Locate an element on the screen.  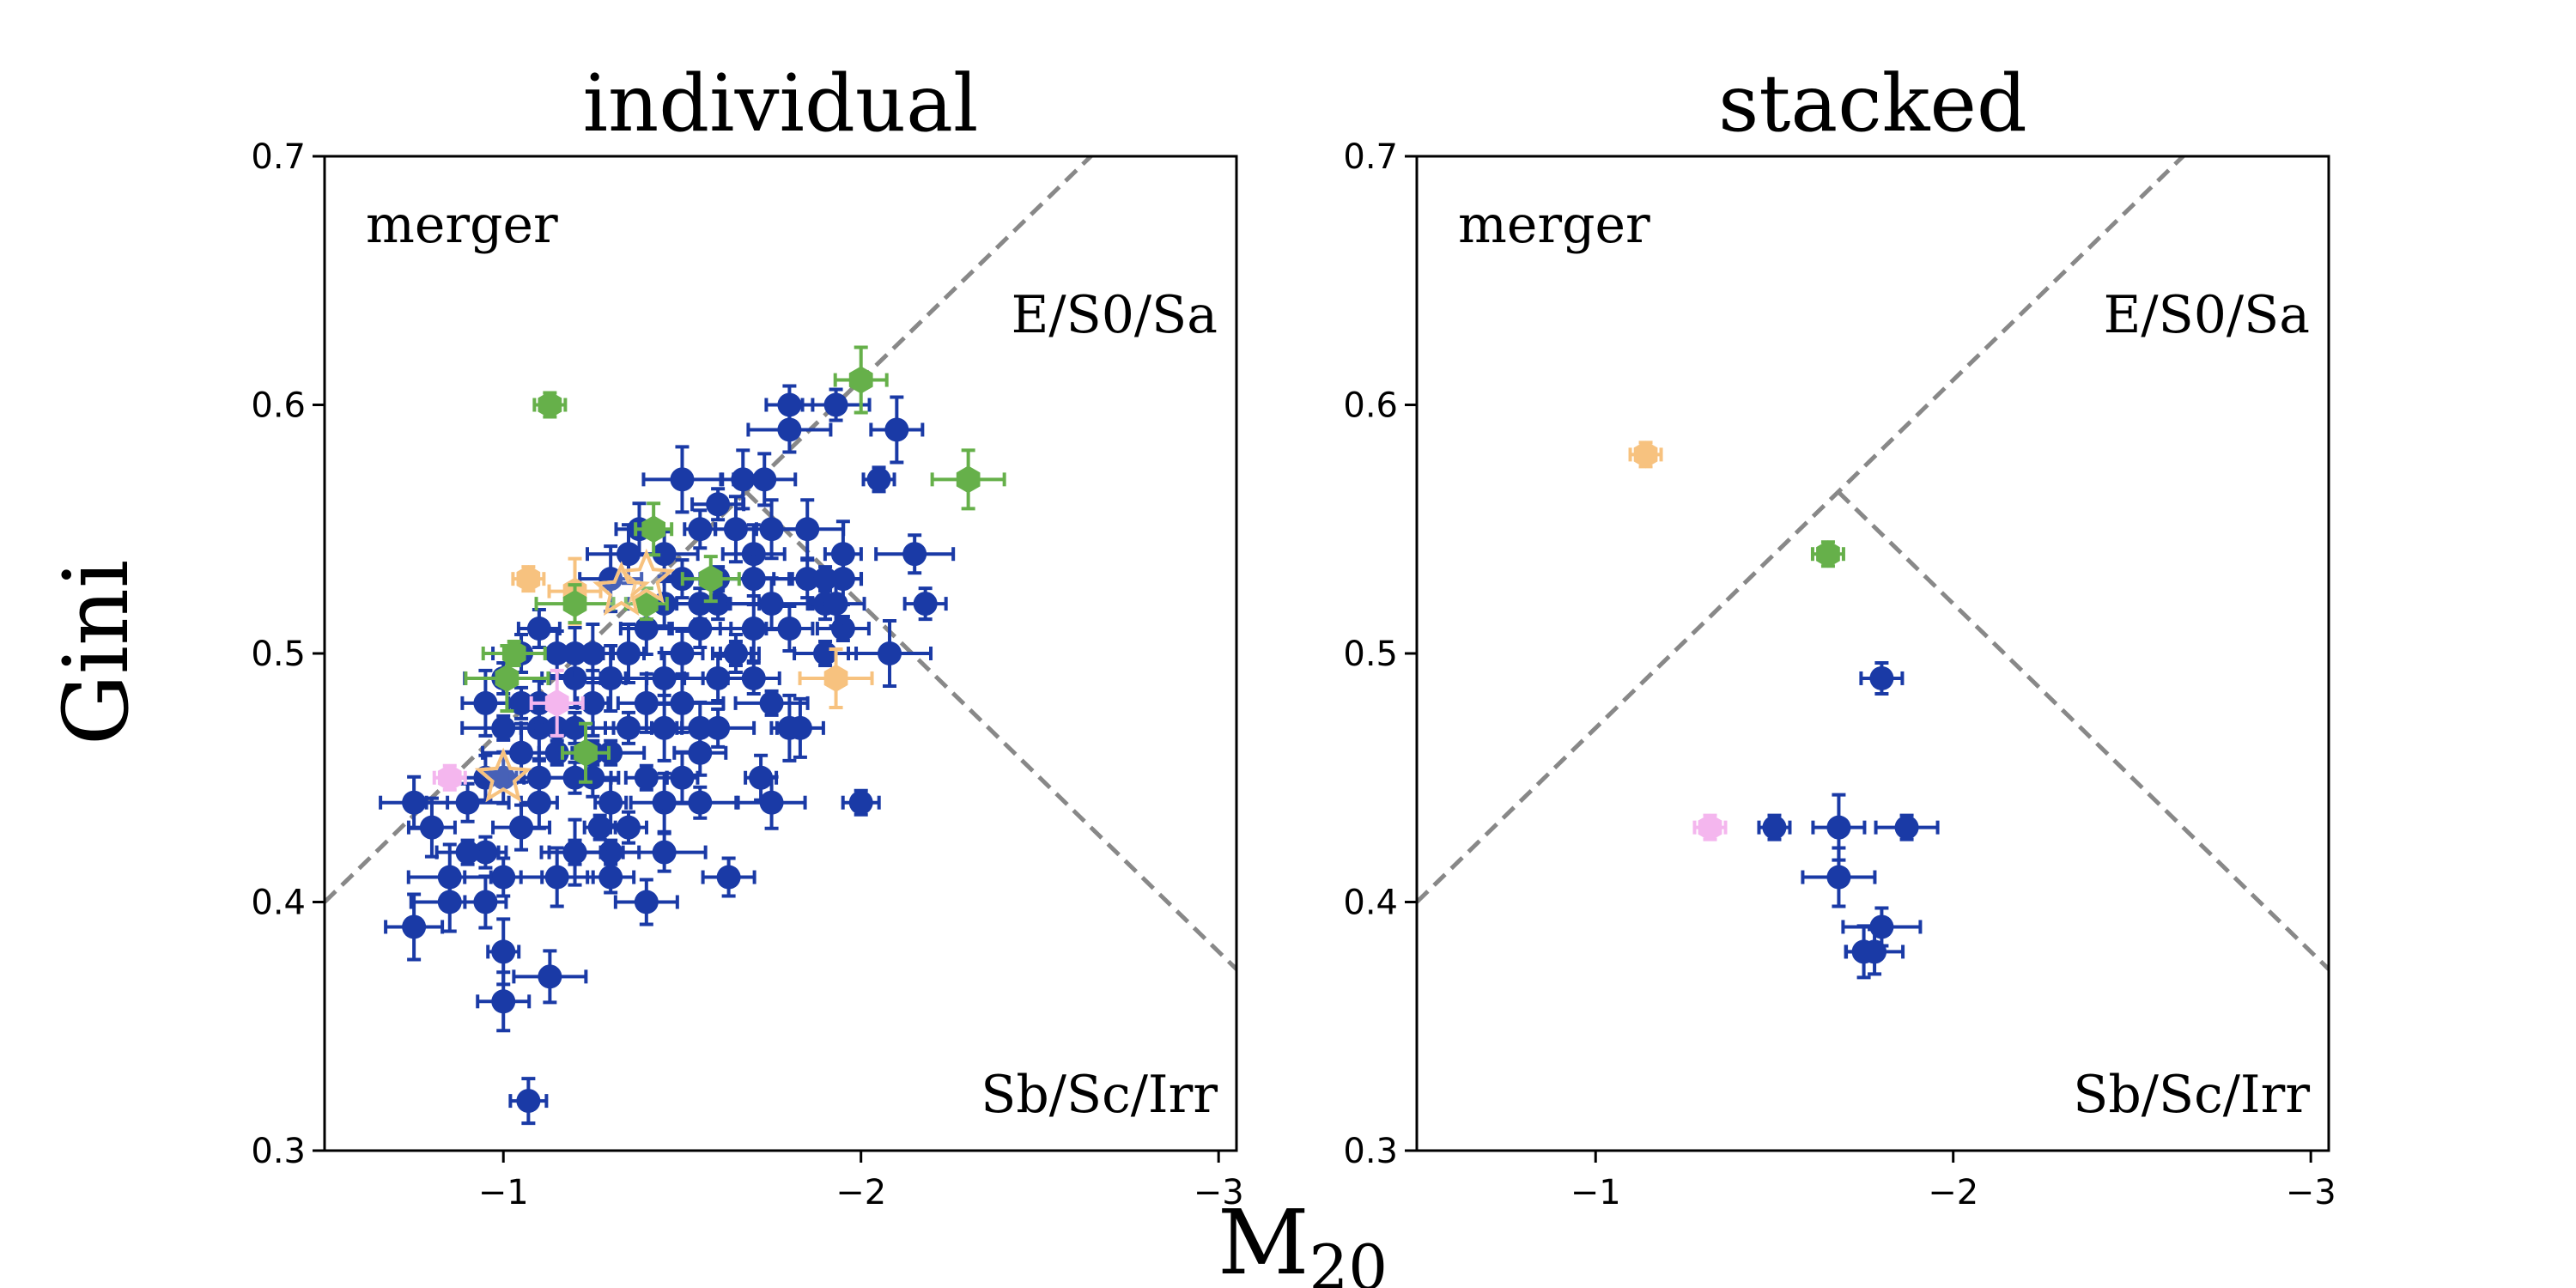
x-axis-label-main: M is located at coordinates (1263, 1239).